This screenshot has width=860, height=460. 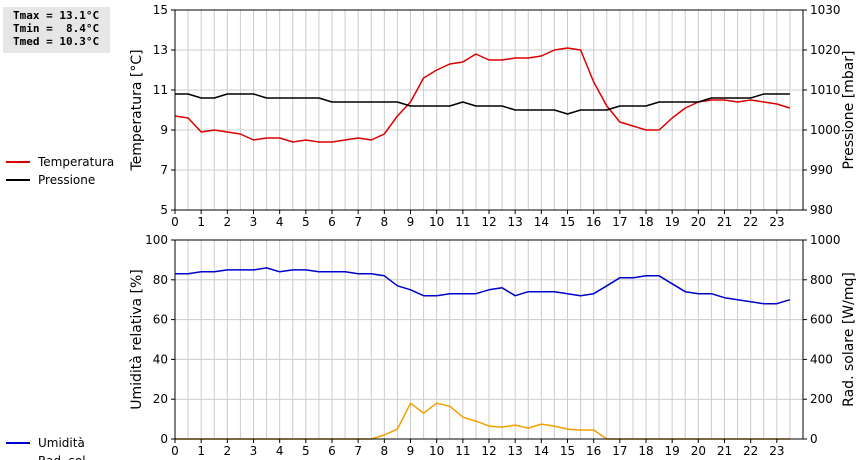 I want to click on panel1-x-tick-label: 1, so click(x=201, y=222).